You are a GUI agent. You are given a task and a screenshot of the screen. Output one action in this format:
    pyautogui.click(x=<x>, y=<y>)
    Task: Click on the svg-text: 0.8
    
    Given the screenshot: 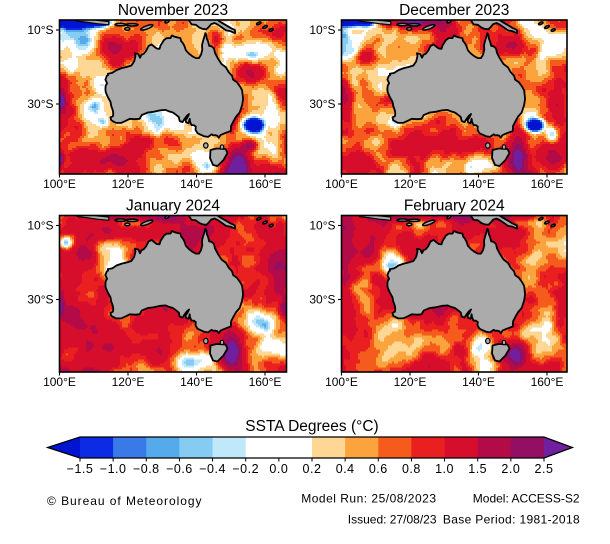 What is the action you would take?
    pyautogui.click(x=411, y=469)
    